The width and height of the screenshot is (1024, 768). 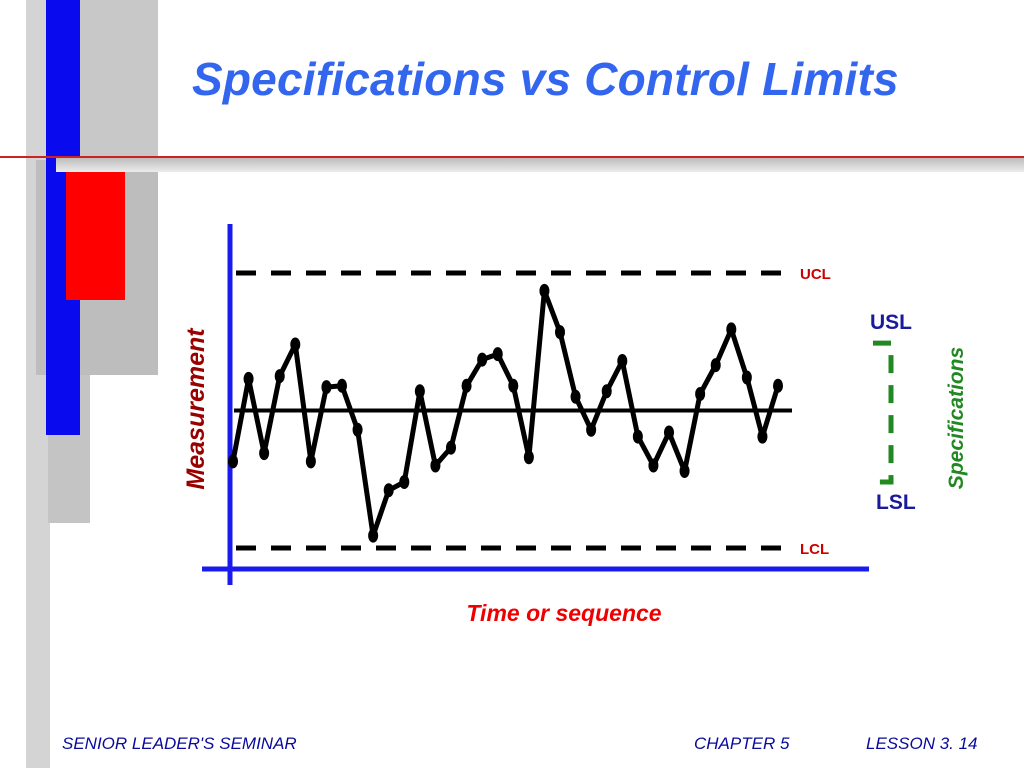 I want to click on specifications-label: Specifications, so click(x=956, y=418).